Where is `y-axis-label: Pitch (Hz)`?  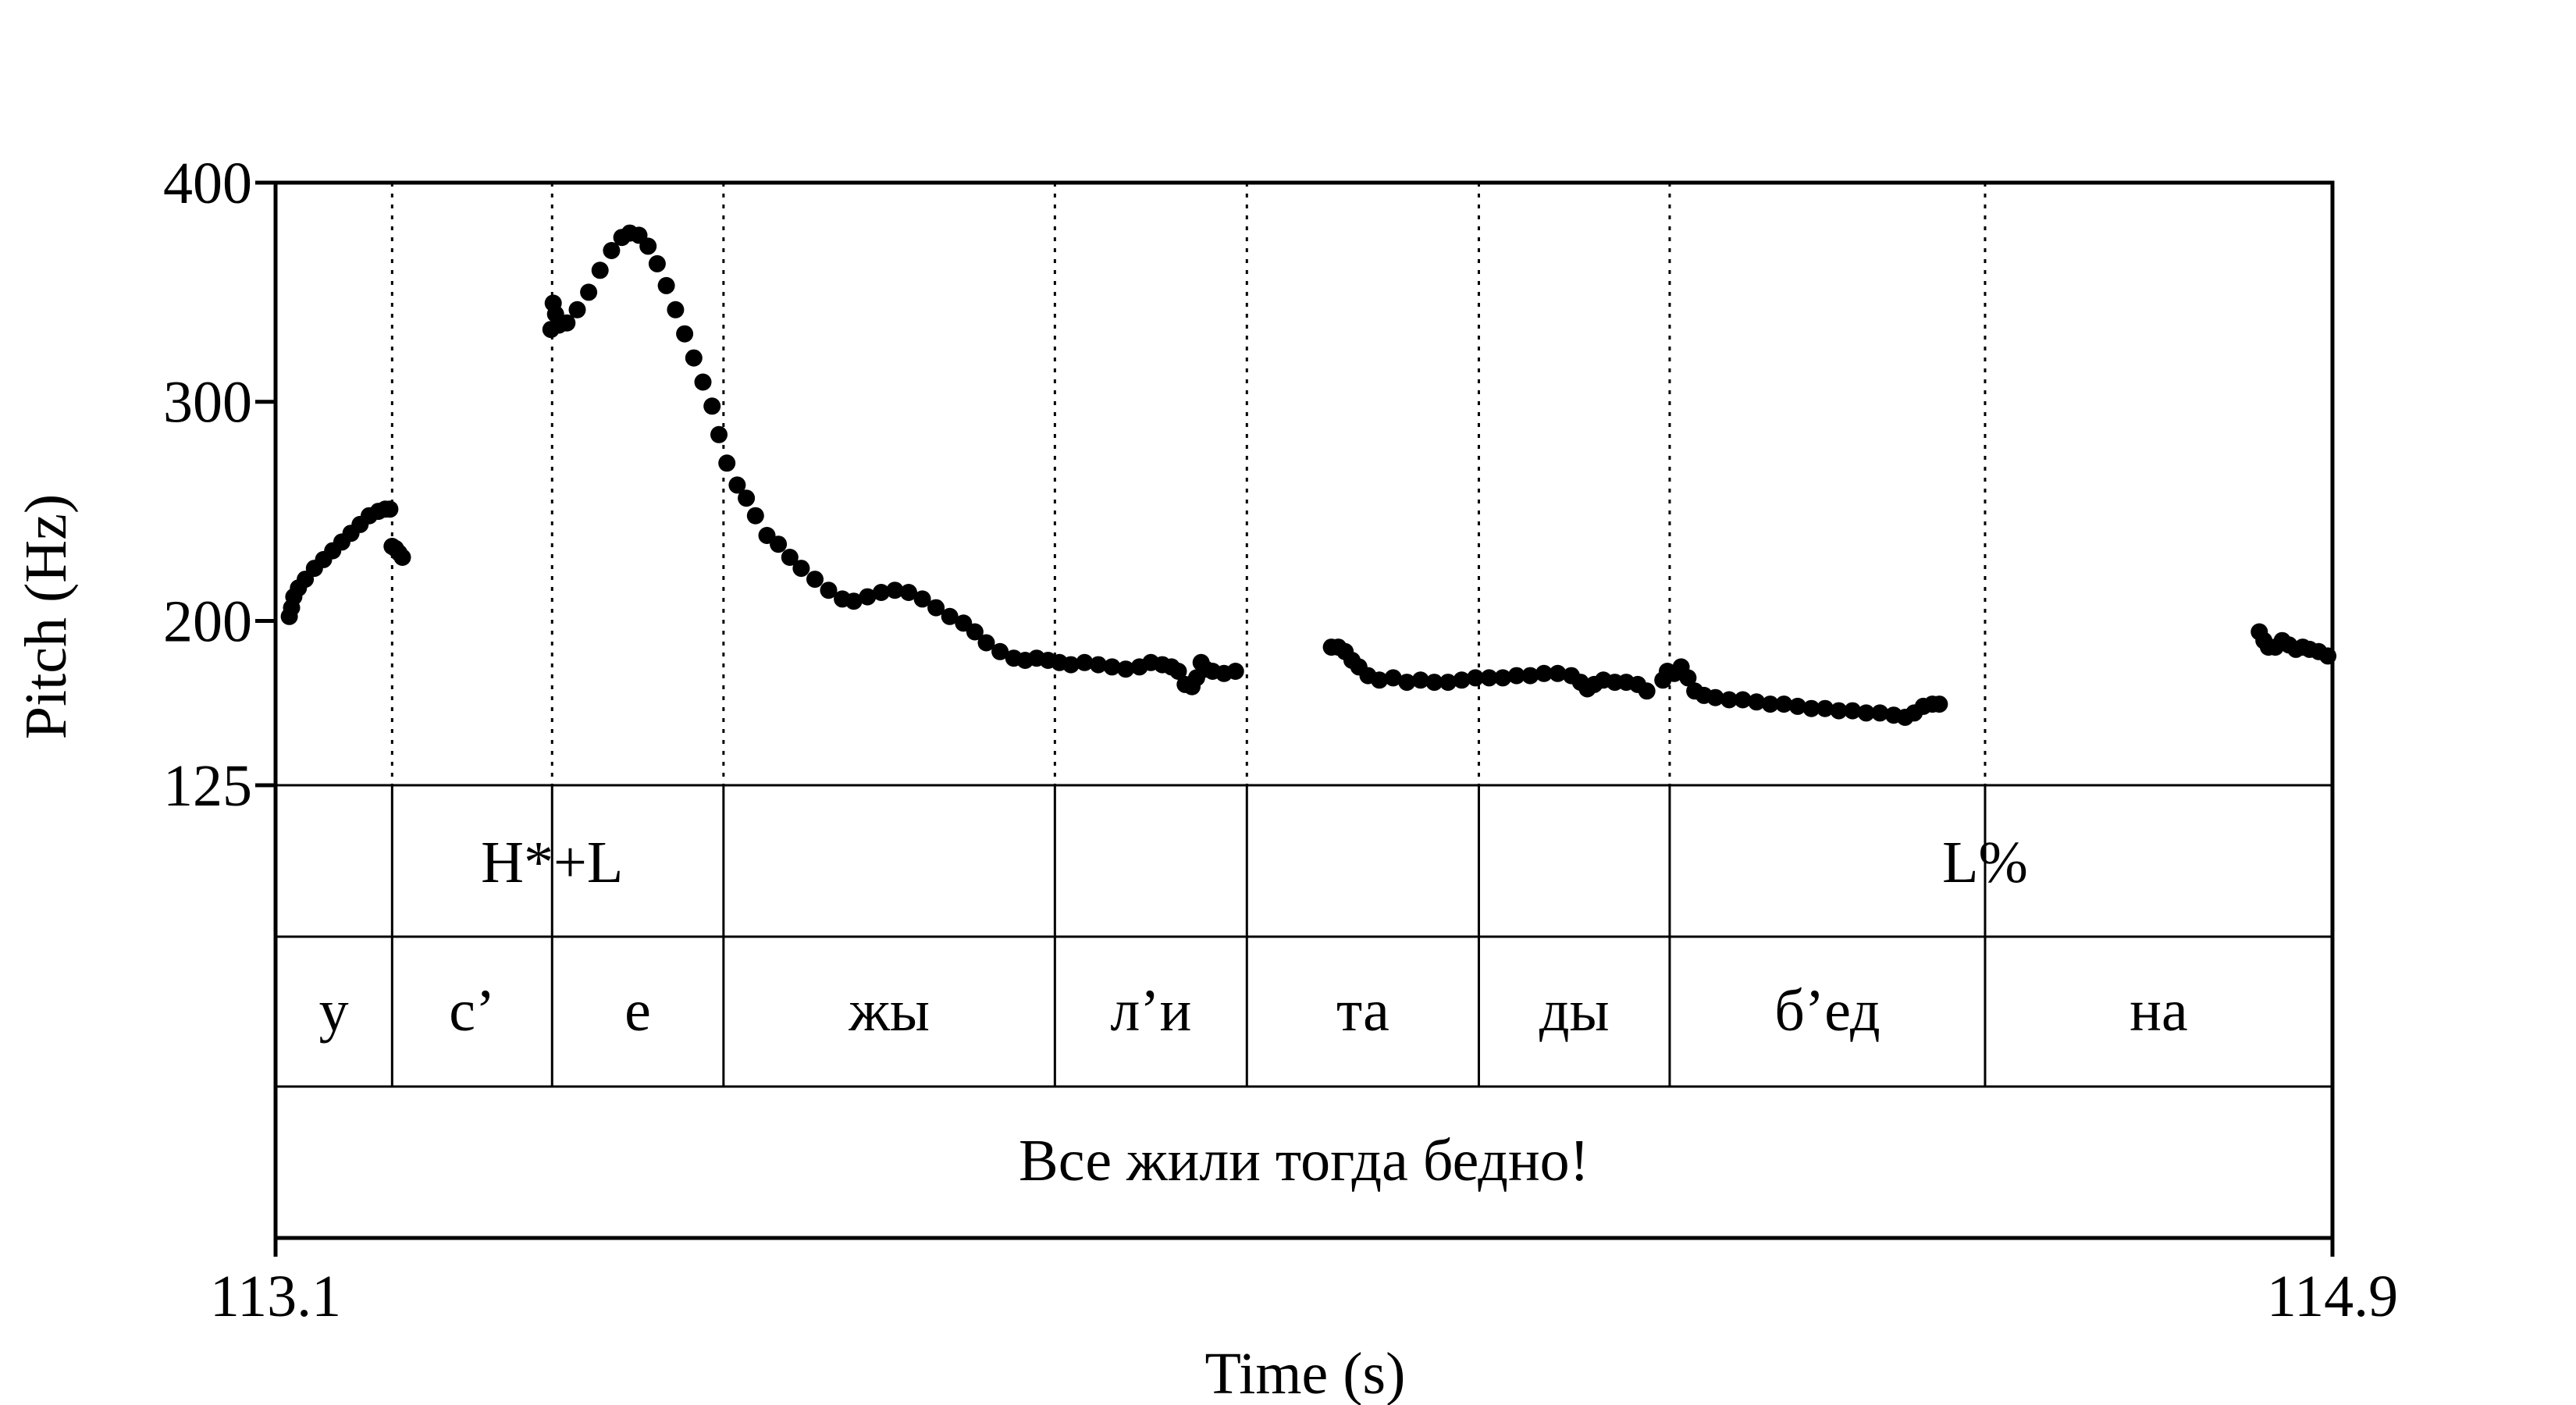
y-axis-label: Pitch (Hz) is located at coordinates (46, 616).